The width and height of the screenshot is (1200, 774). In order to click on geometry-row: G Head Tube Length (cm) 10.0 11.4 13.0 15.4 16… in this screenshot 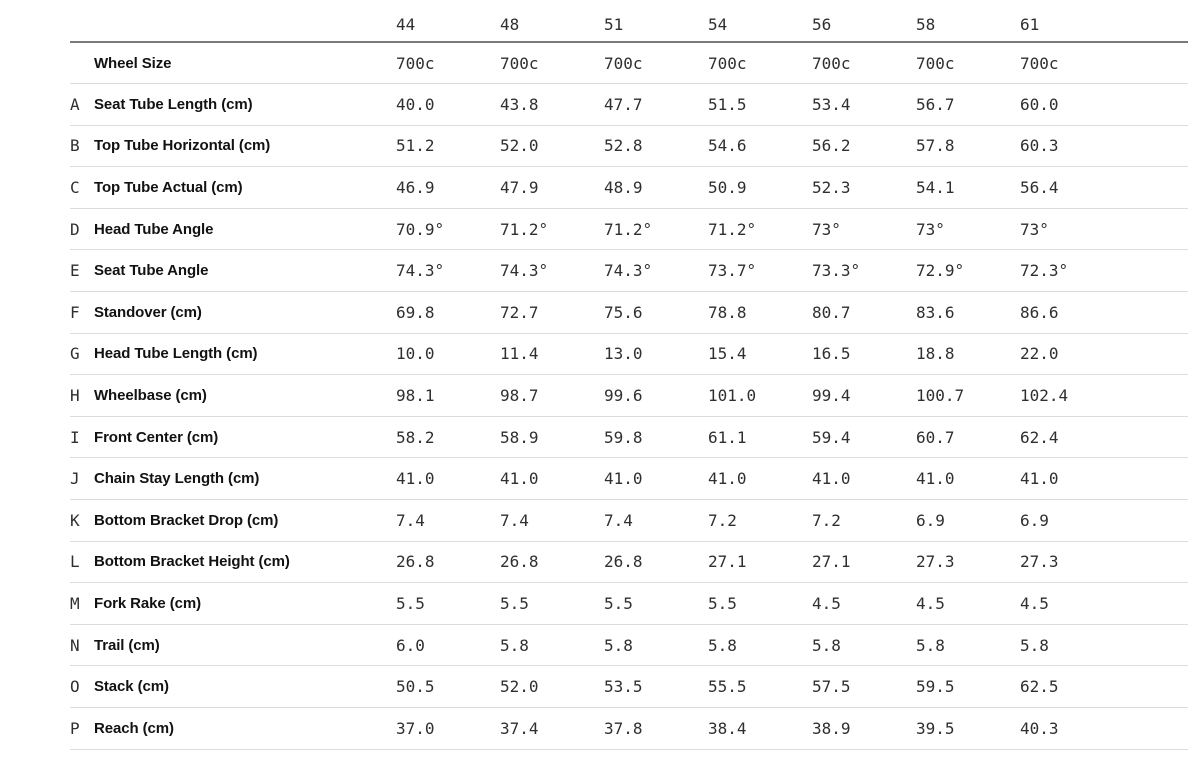, I will do `click(629, 354)`.